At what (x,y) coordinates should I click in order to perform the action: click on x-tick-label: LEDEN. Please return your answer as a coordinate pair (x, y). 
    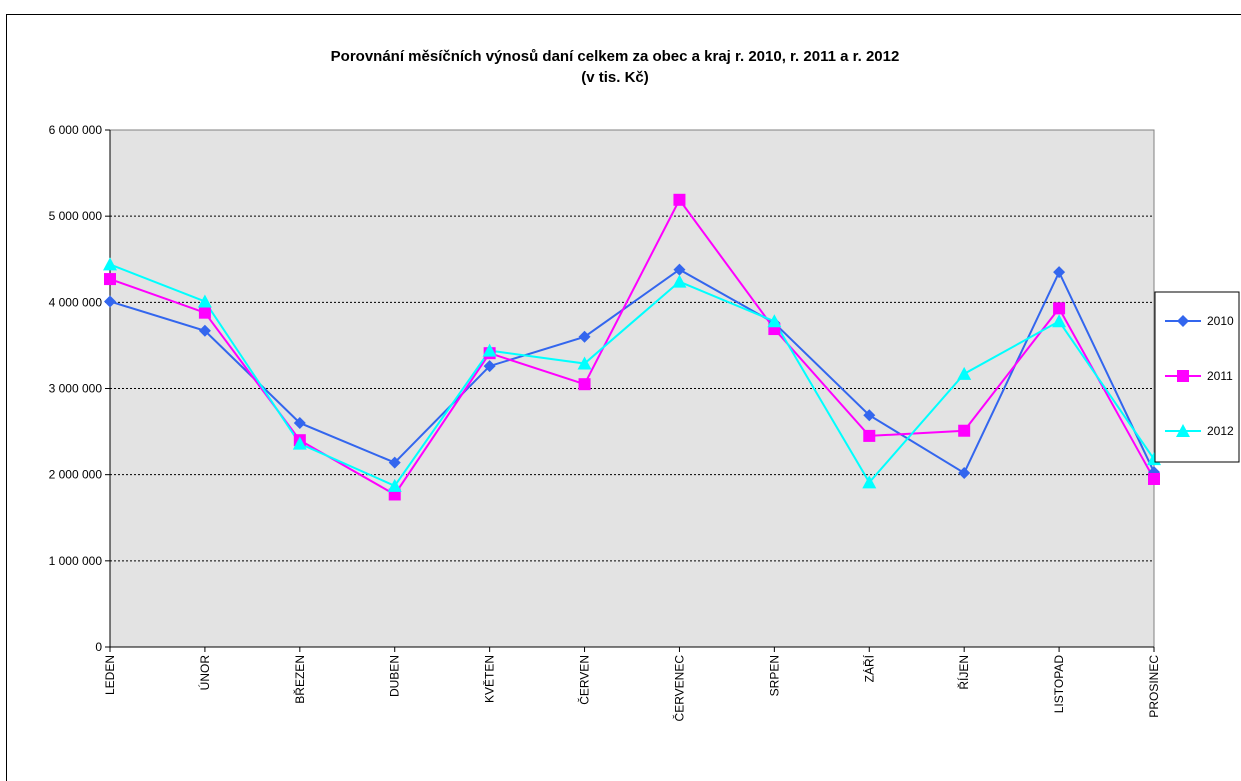
    Looking at the image, I should click on (110, 675).